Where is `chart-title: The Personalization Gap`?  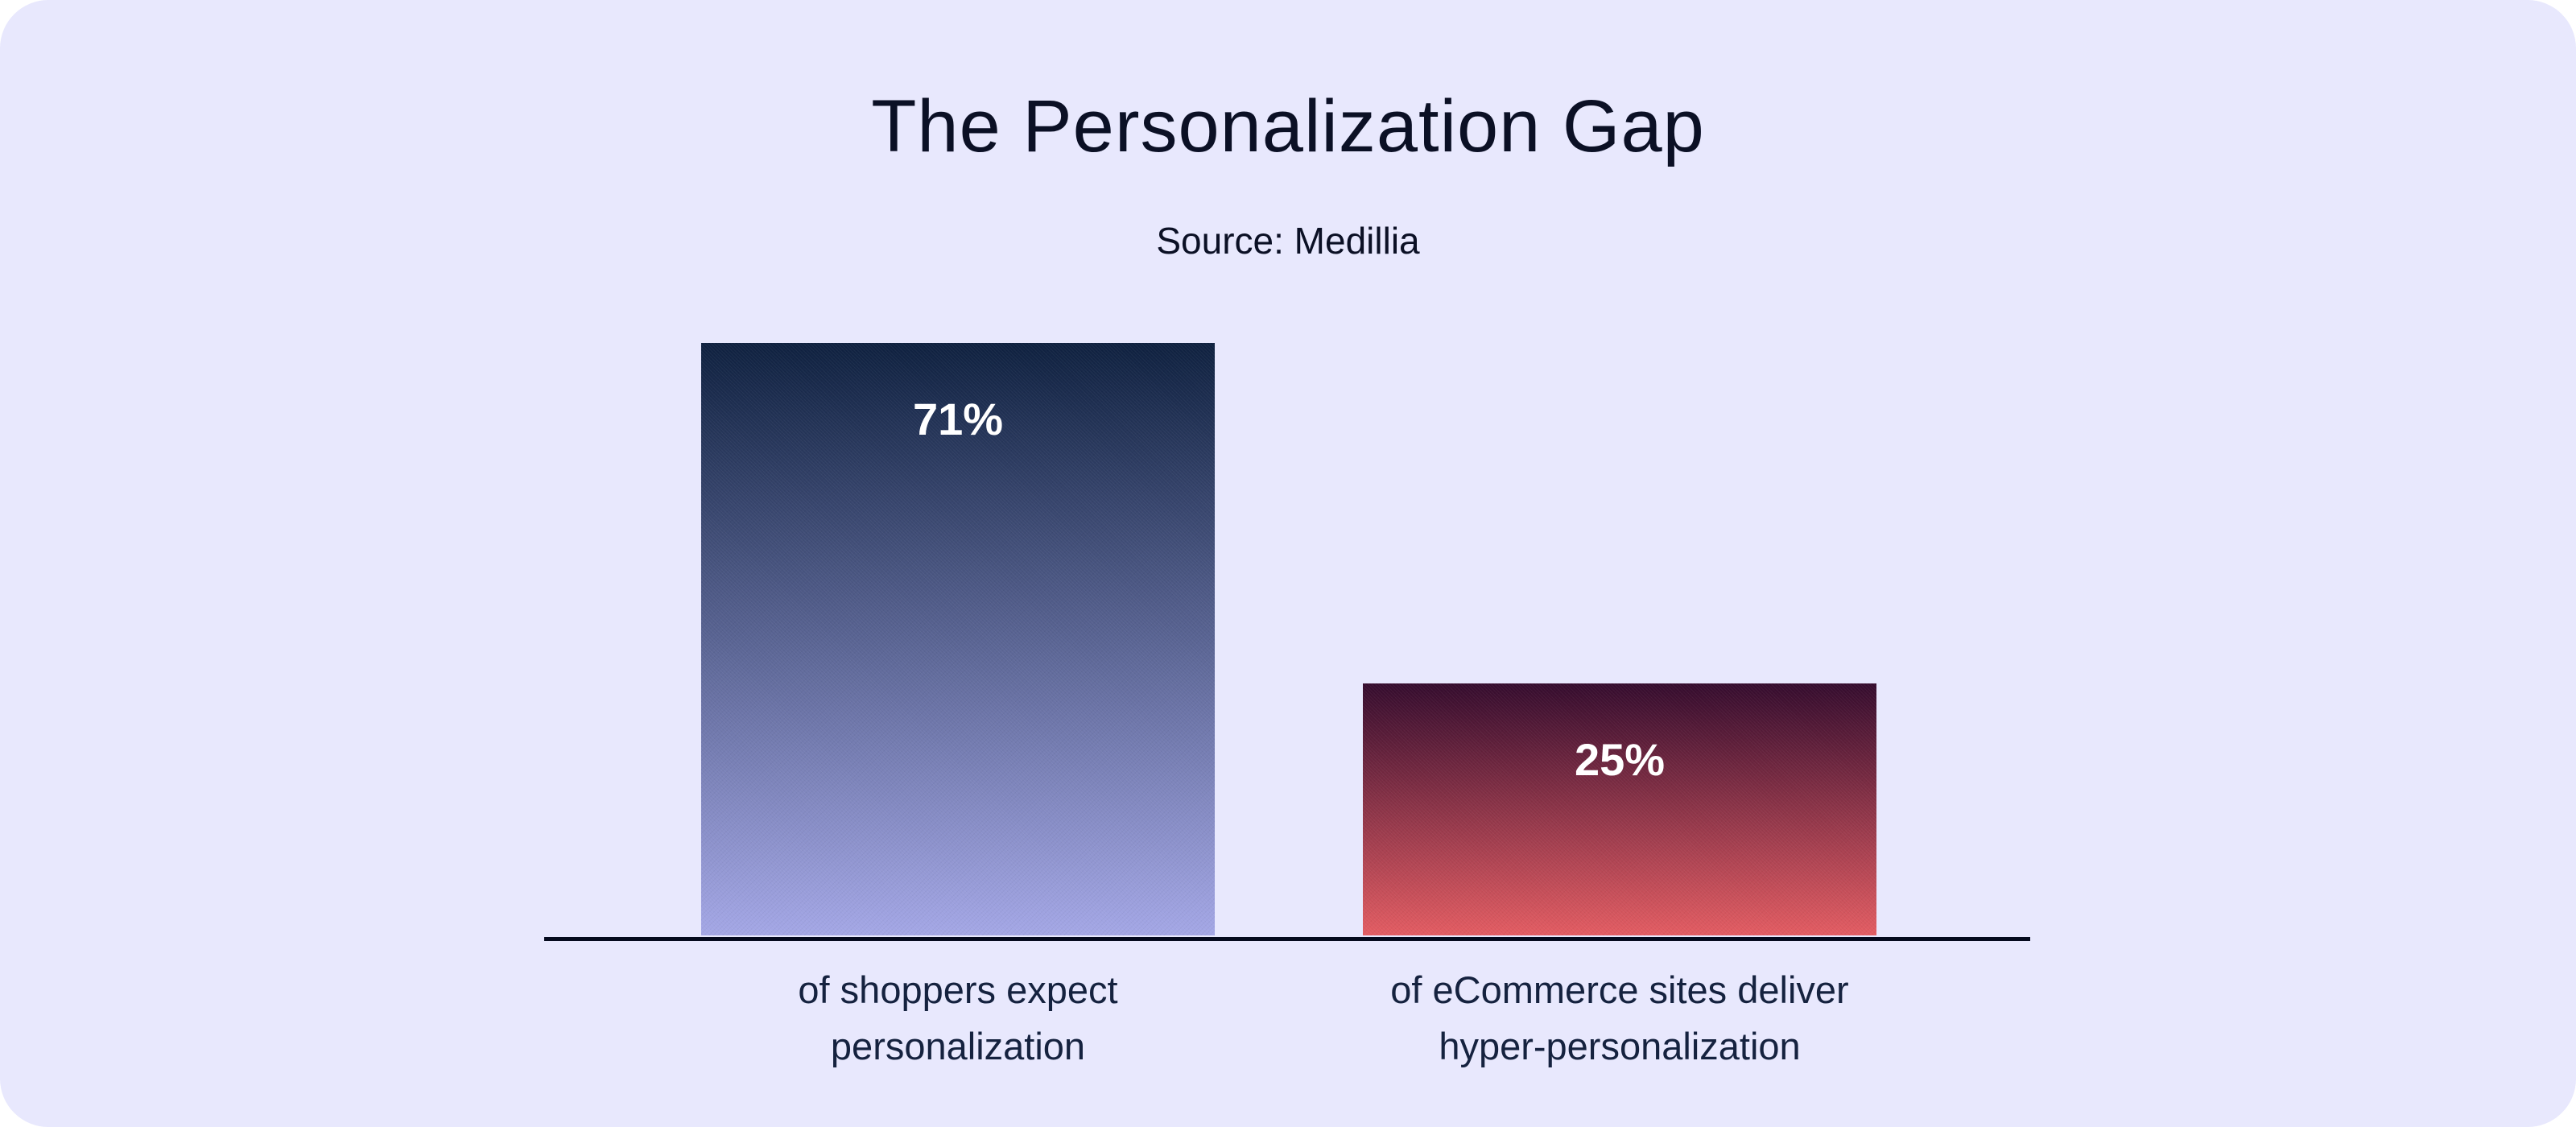
chart-title: The Personalization Gap is located at coordinates (1288, 126).